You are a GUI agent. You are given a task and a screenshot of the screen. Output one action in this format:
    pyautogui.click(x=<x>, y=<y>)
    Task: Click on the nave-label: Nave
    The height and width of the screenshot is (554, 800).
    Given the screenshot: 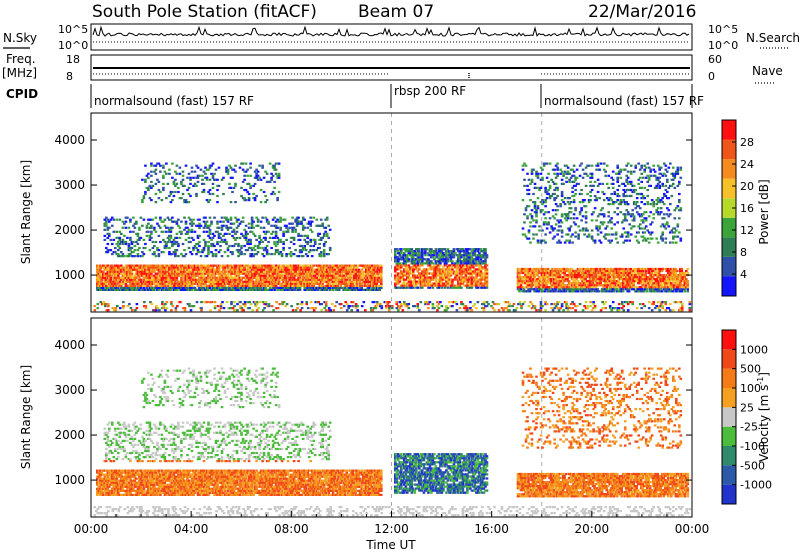 What is the action you would take?
    pyautogui.click(x=767, y=71)
    